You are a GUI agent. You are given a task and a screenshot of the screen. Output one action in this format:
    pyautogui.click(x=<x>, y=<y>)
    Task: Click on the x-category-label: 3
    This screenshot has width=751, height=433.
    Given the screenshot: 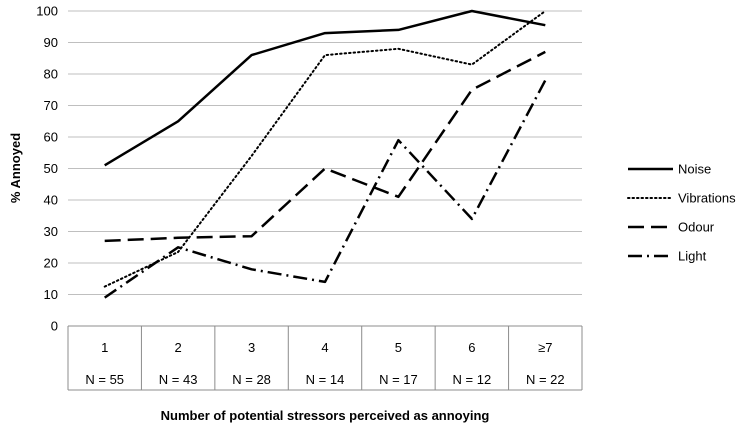 What is the action you would take?
    pyautogui.click(x=251, y=347)
    